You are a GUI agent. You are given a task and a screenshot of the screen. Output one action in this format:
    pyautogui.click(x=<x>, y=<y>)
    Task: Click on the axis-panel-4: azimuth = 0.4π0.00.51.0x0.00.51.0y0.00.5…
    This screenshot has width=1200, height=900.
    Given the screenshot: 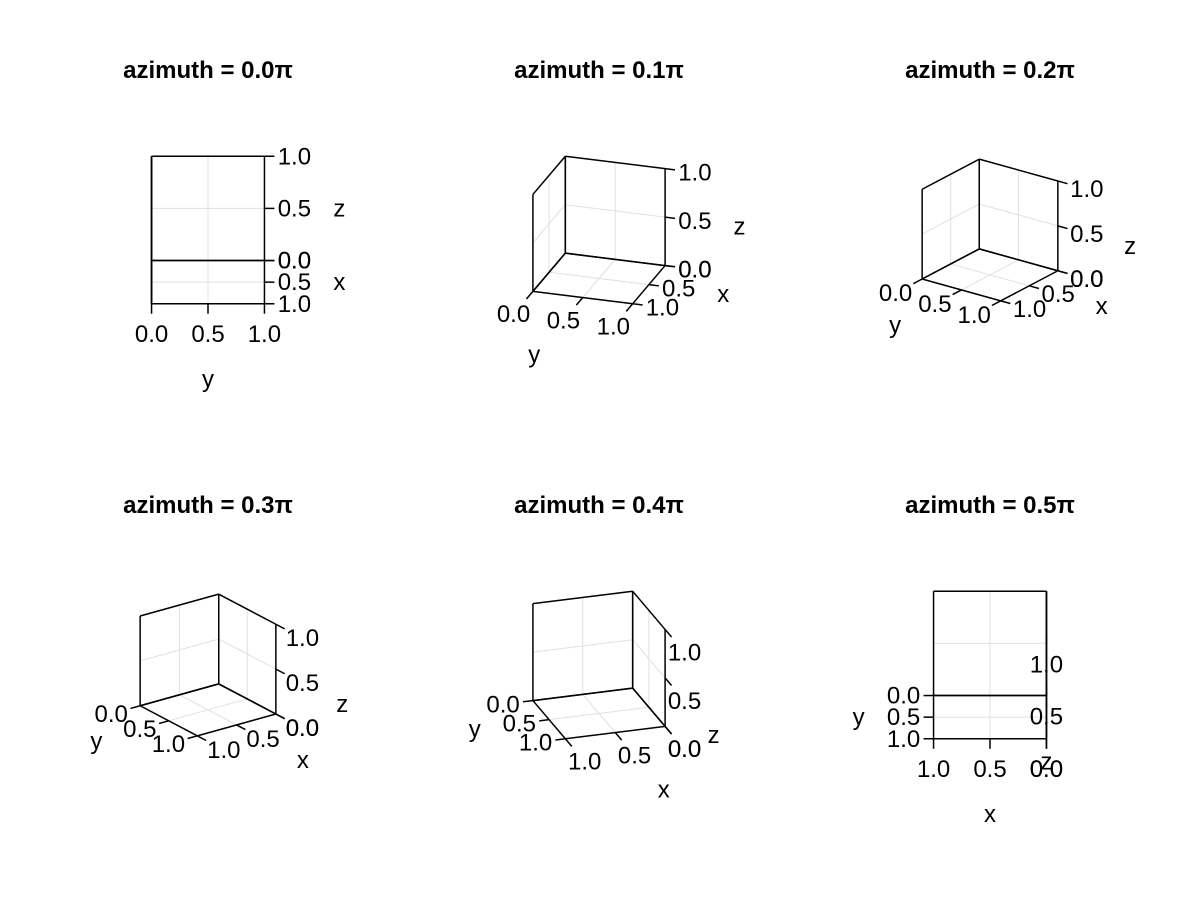 What is the action you would take?
    pyautogui.click(x=594, y=648)
    